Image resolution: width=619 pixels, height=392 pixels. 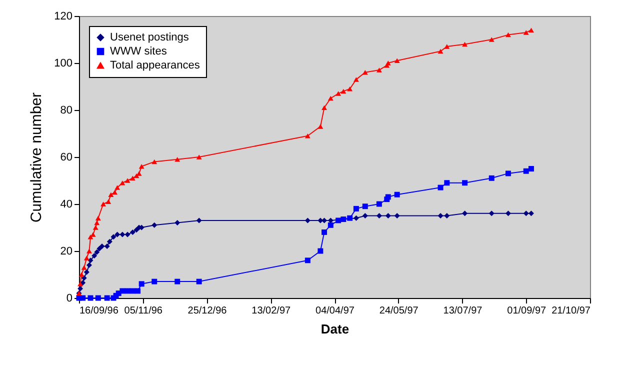 What do you see at coordinates (208, 311) in the screenshot?
I see `x-tick-label: 25/12/96` at bounding box center [208, 311].